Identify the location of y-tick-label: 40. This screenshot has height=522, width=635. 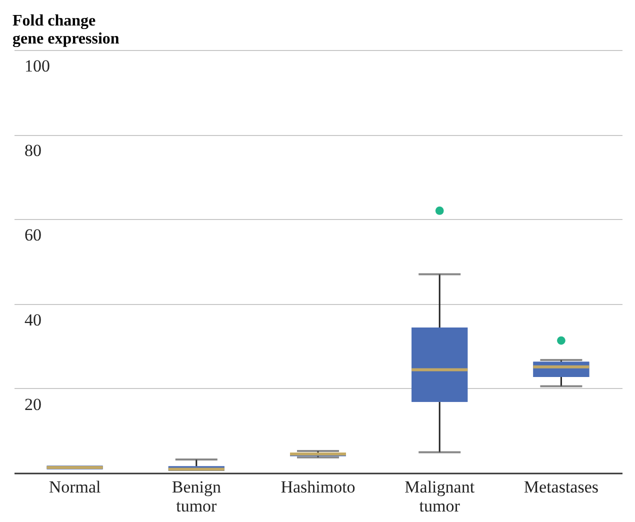
(33, 320).